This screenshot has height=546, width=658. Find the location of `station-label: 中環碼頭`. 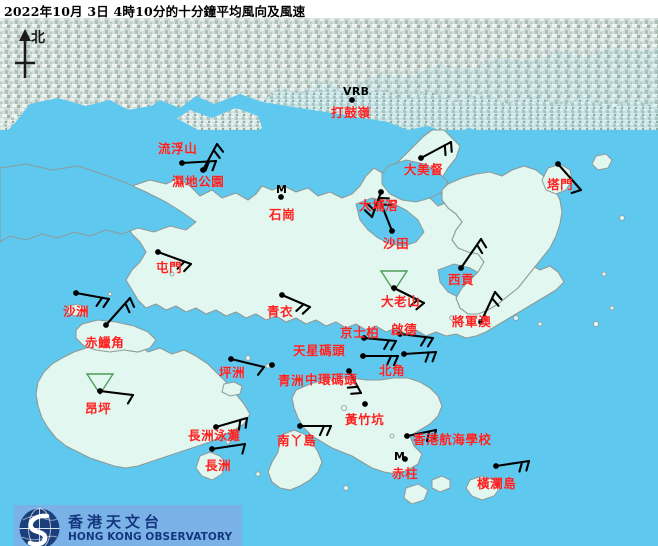

station-label: 中環碼頭 is located at coordinates (331, 379).